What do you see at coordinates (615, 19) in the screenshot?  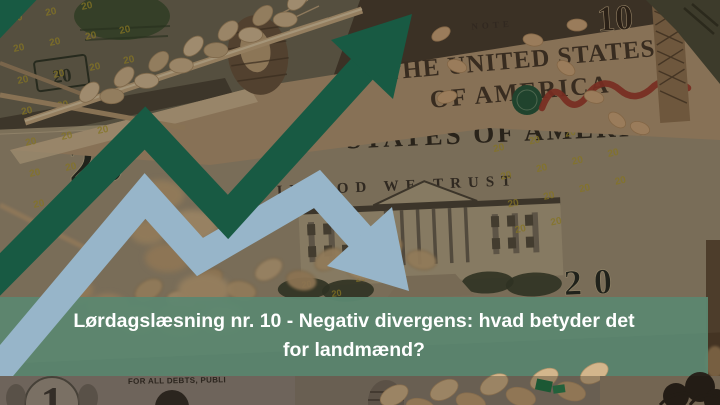 I see `bill-ten-numeral: 10` at bounding box center [615, 19].